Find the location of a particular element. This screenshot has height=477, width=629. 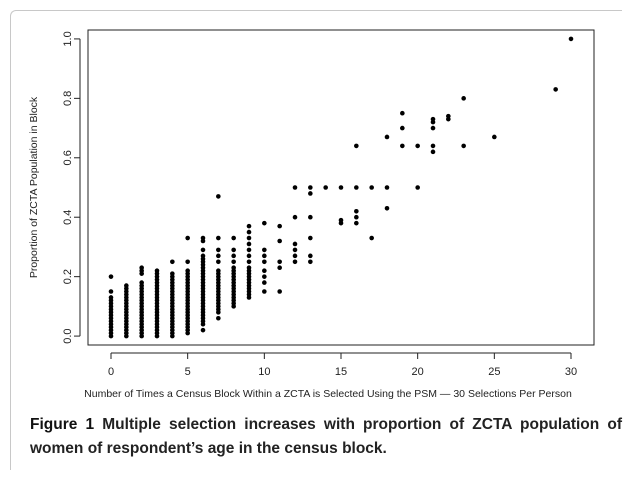

x-tick-label-0: 0 is located at coordinates (111, 372).